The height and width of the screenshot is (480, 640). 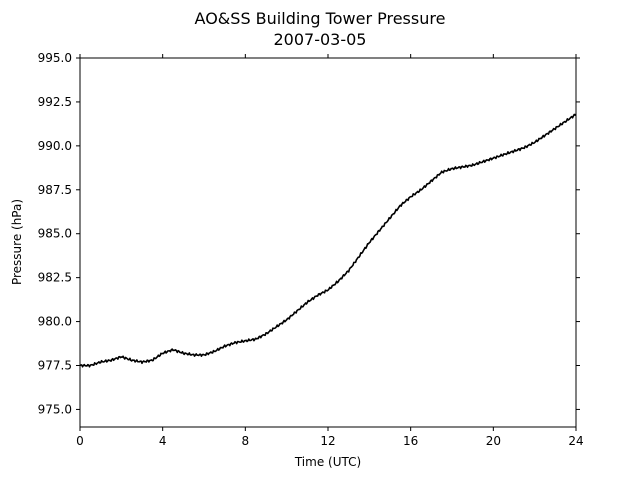 I want to click on y-tick-label-8: 995.0, so click(x=55, y=58).